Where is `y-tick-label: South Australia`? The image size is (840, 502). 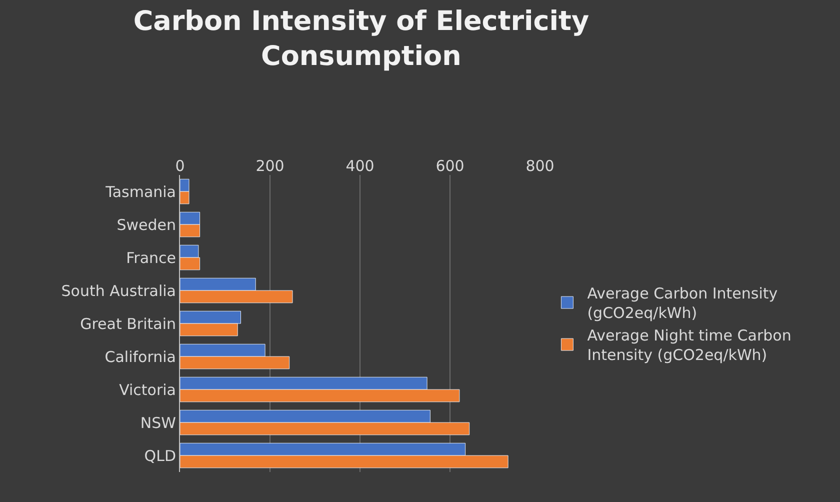 y-tick-label: South Australia is located at coordinates (118, 291).